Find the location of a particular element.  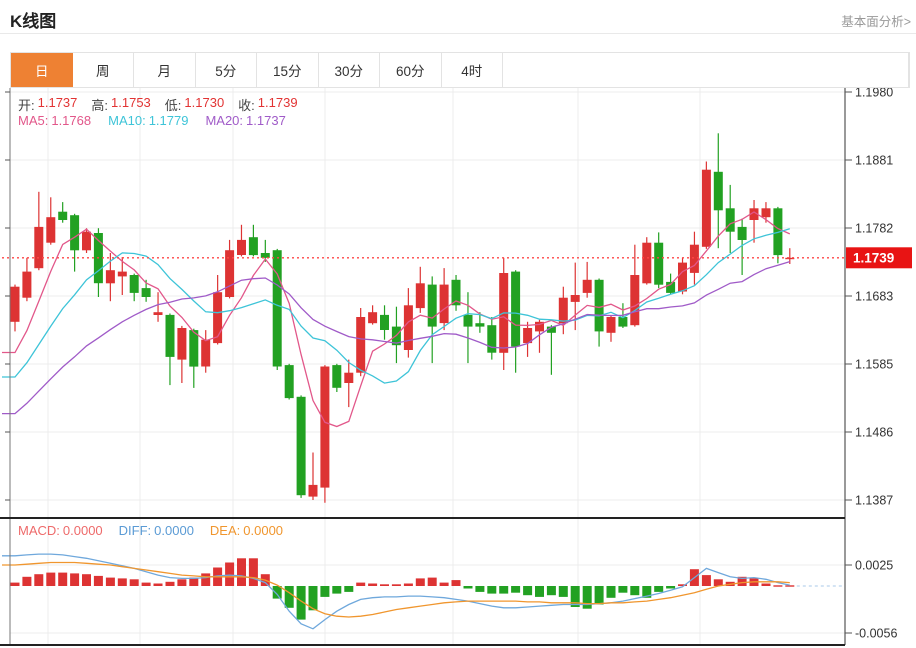

tab-30min: 30分 is located at coordinates (349, 70).